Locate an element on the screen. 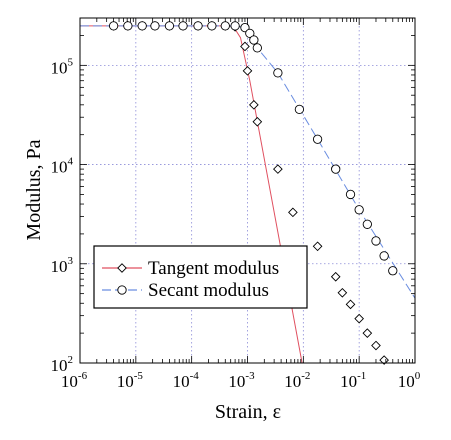 Image resolution: width=451 pixels, height=440 pixels. x-tick-label: 10⁻⁶ is located at coordinates (74, 380).